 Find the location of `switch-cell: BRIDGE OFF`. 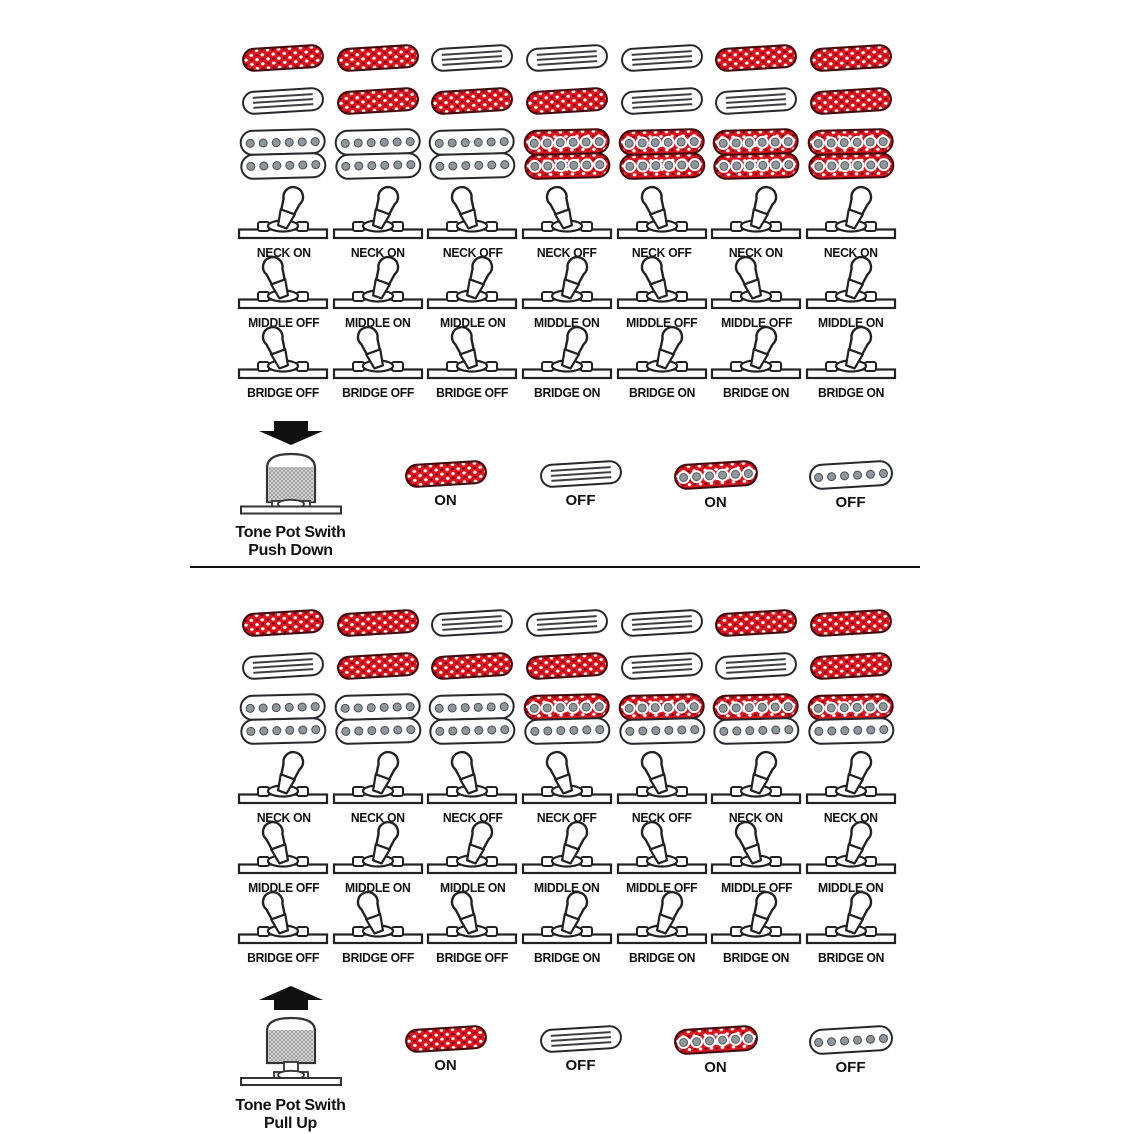

switch-cell: BRIDGE OFF is located at coordinates (283, 361).